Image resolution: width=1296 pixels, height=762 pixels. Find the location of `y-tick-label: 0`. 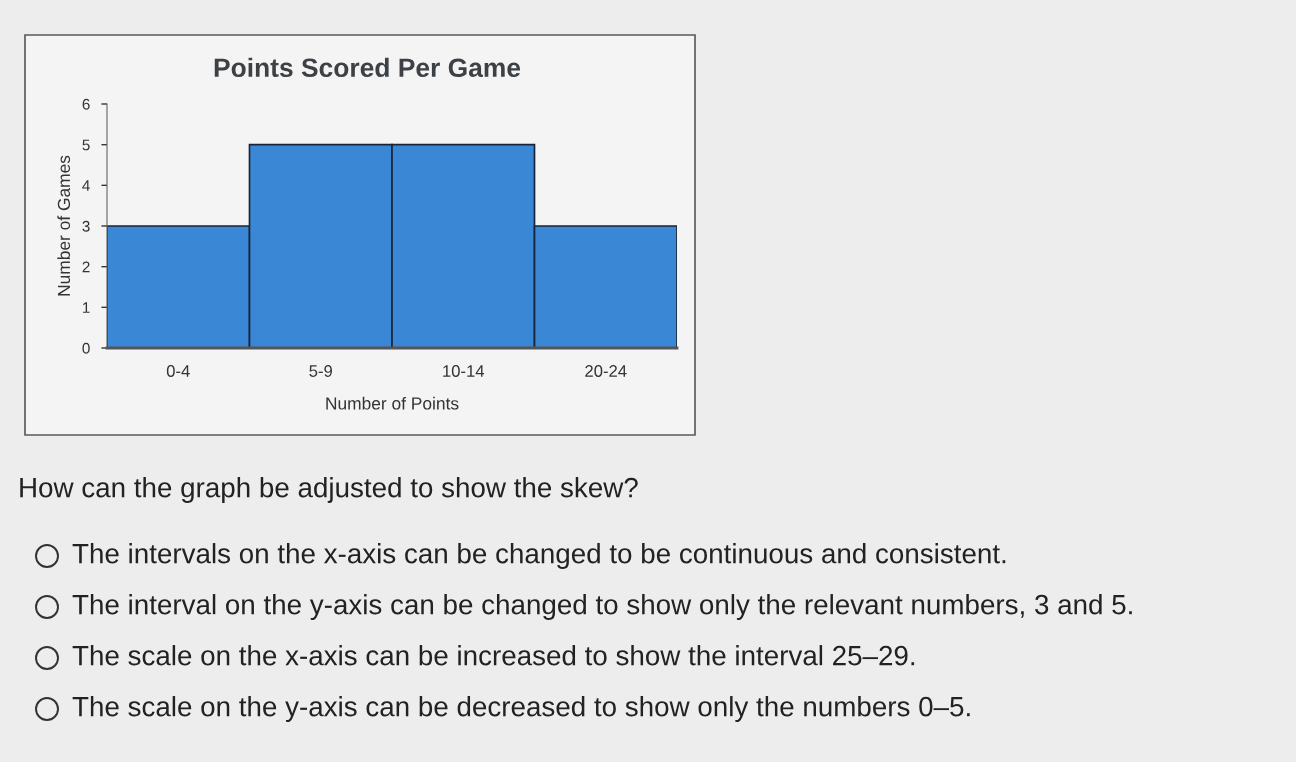

y-tick-label: 0 is located at coordinates (86, 348).